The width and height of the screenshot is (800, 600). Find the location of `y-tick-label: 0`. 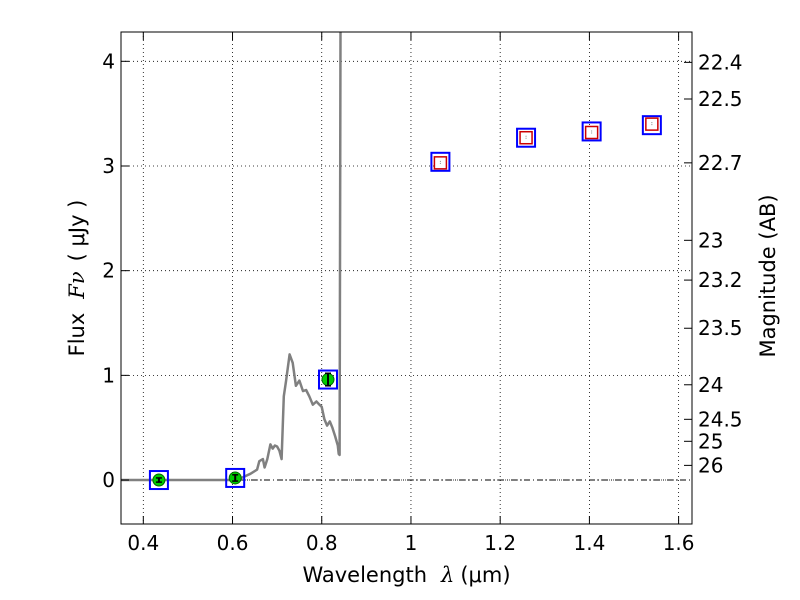

y-tick-label: 0 is located at coordinates (108, 480).